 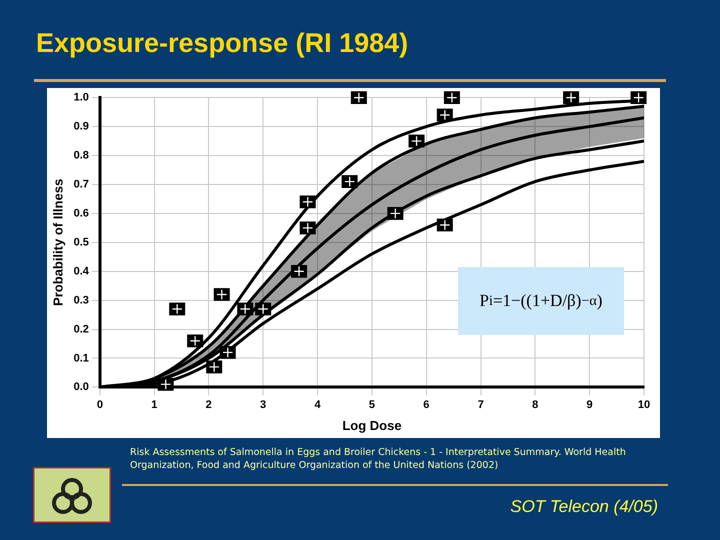 What do you see at coordinates (81, 329) in the screenshot?
I see `y-tick-label: 0.2` at bounding box center [81, 329].